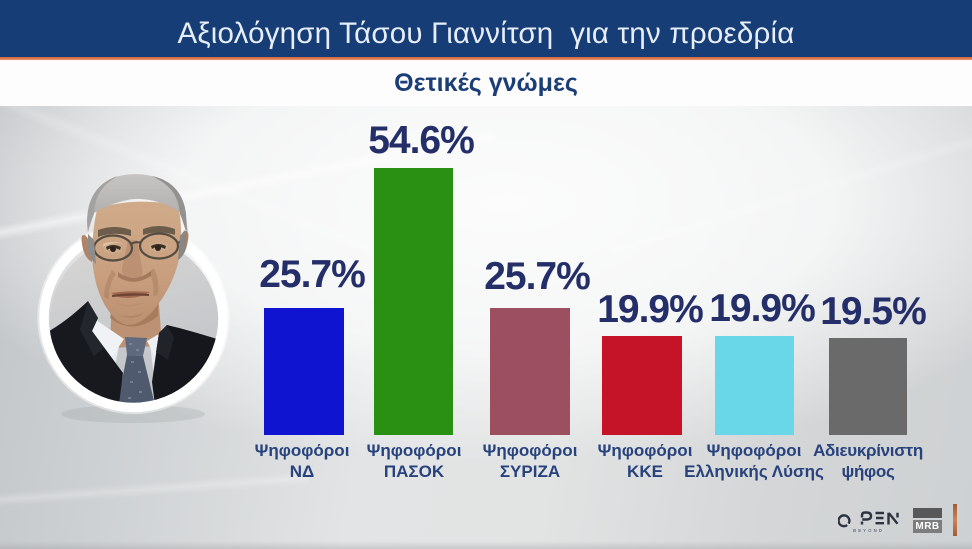 The width and height of the screenshot is (972, 549). What do you see at coordinates (868, 530) in the screenshot?
I see `svg-text: BEYOND` at bounding box center [868, 530].